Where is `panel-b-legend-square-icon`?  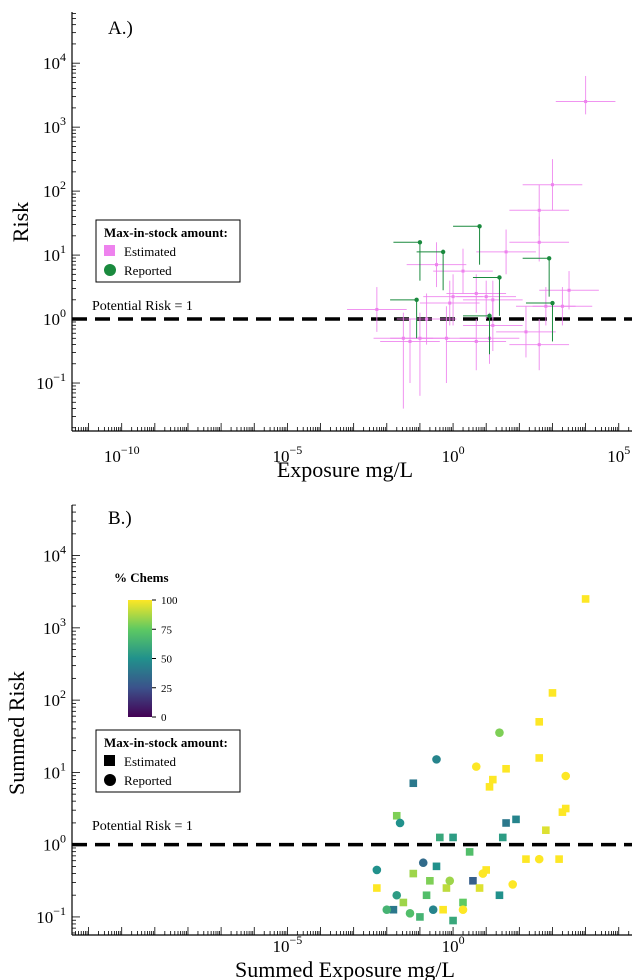 panel-b-legend-square-icon is located at coordinates (109, 760).